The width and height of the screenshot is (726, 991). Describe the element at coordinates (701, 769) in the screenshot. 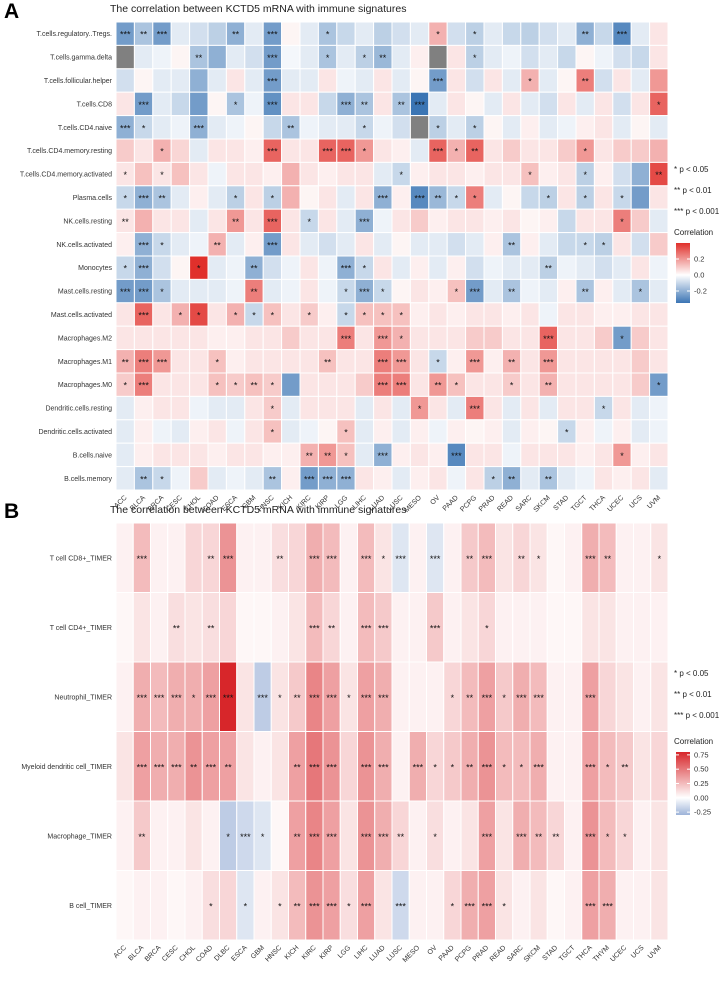

I see `colorbar-tick-label: 0.50` at that location.